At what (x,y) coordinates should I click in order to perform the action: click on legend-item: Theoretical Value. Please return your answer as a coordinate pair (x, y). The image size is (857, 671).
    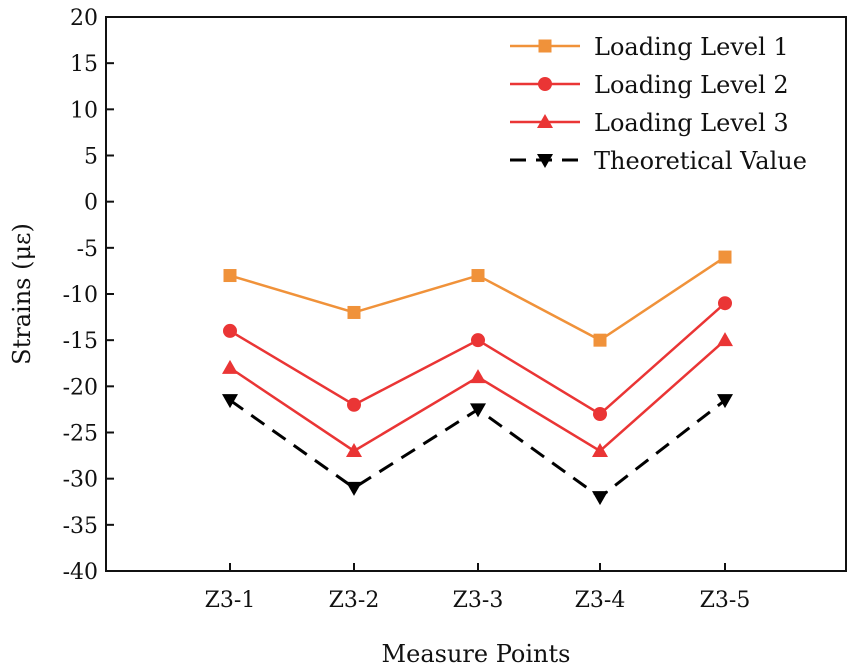
    Looking at the image, I should click on (658, 161).